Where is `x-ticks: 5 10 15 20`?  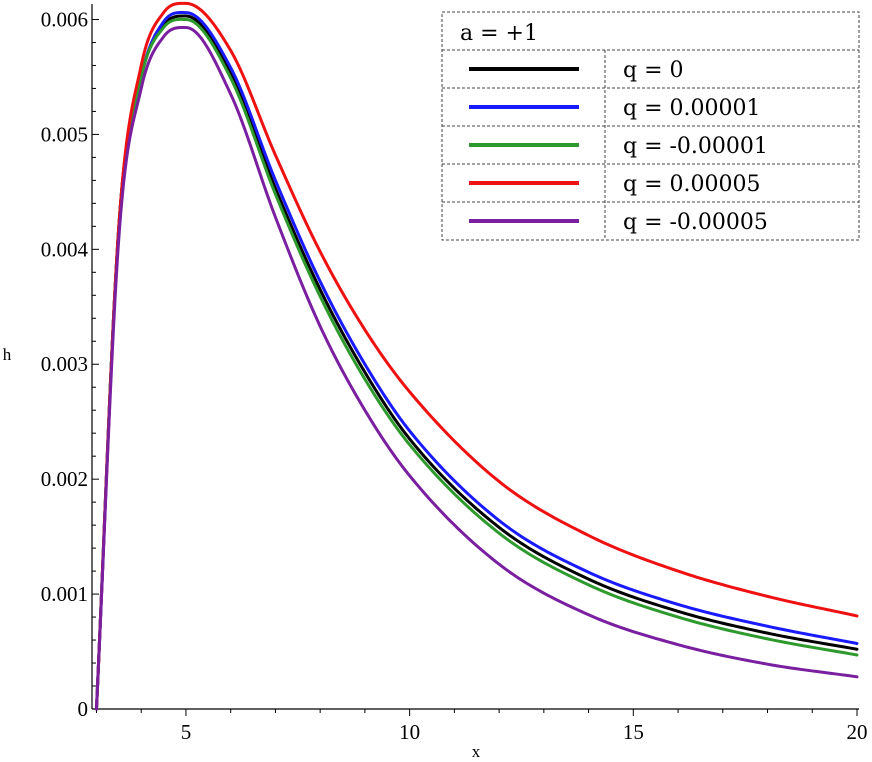 x-ticks: 5 10 15 20 is located at coordinates (481, 726).